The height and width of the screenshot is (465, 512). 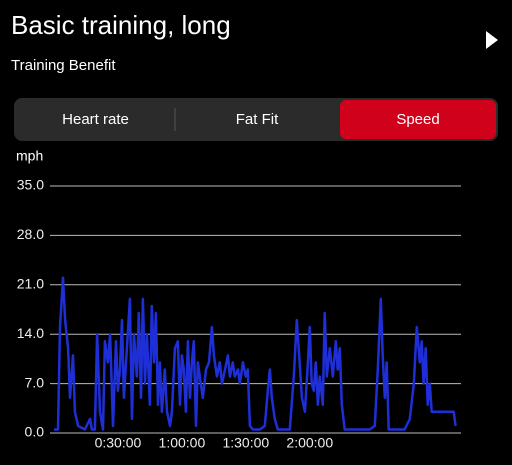 What do you see at coordinates (257, 119) in the screenshot?
I see `tab: Fat Fit` at bounding box center [257, 119].